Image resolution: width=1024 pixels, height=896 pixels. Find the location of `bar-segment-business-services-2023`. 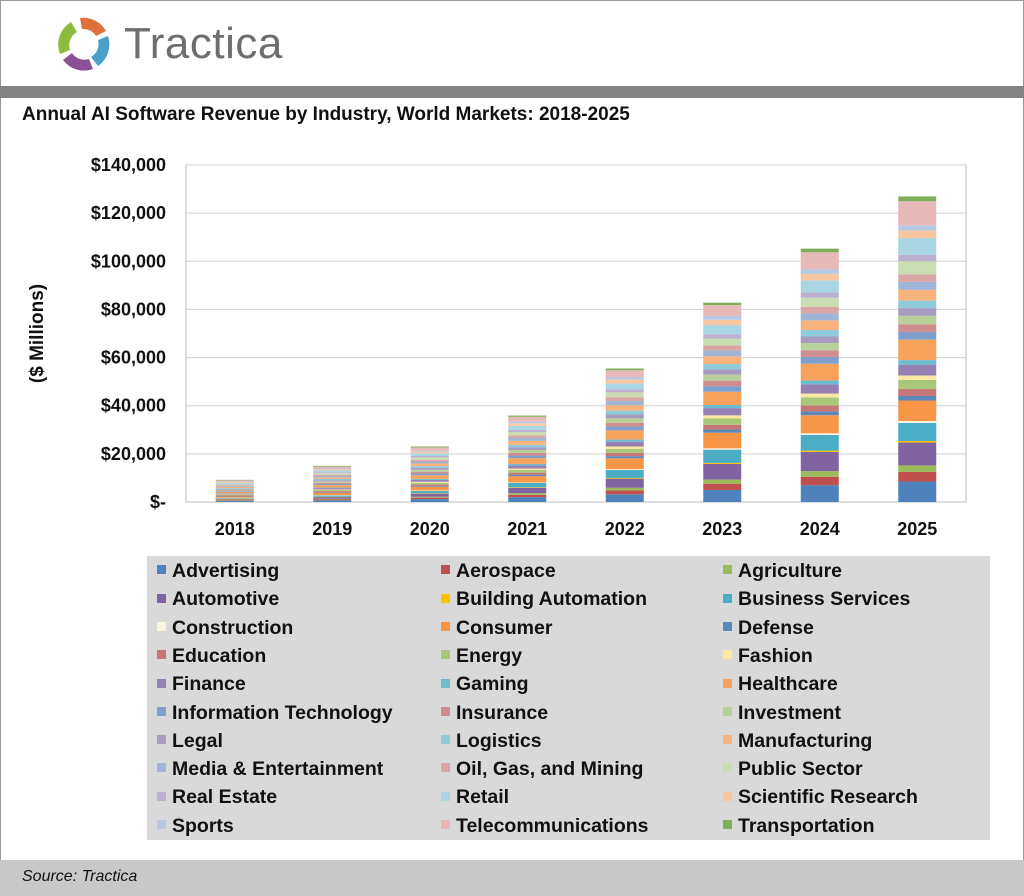

bar-segment-business-services-2023 is located at coordinates (722, 456).